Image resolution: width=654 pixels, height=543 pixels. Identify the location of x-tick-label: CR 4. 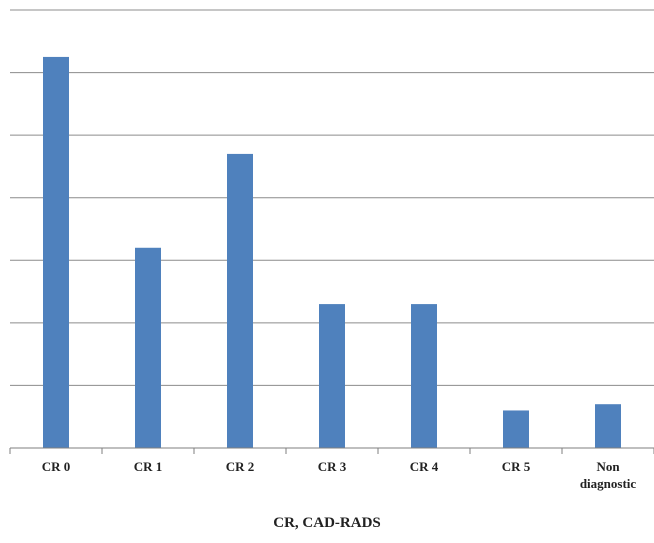
(424, 466).